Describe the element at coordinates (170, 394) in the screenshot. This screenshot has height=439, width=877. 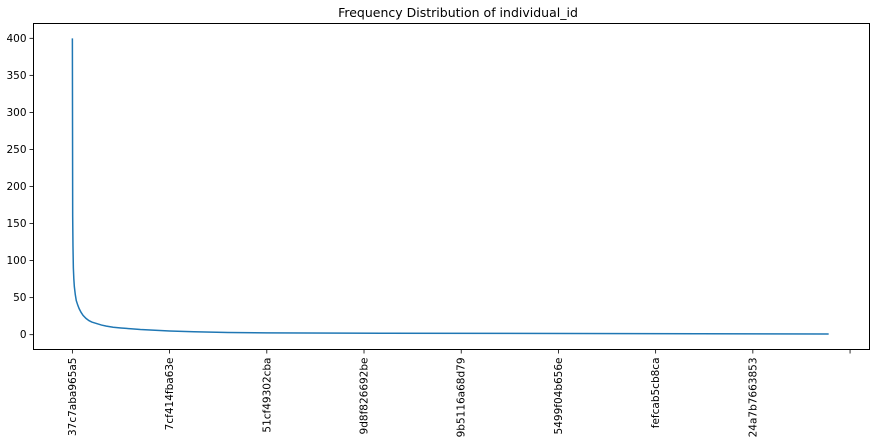
I see `x-tick-label: 7cf414fba63e` at that location.